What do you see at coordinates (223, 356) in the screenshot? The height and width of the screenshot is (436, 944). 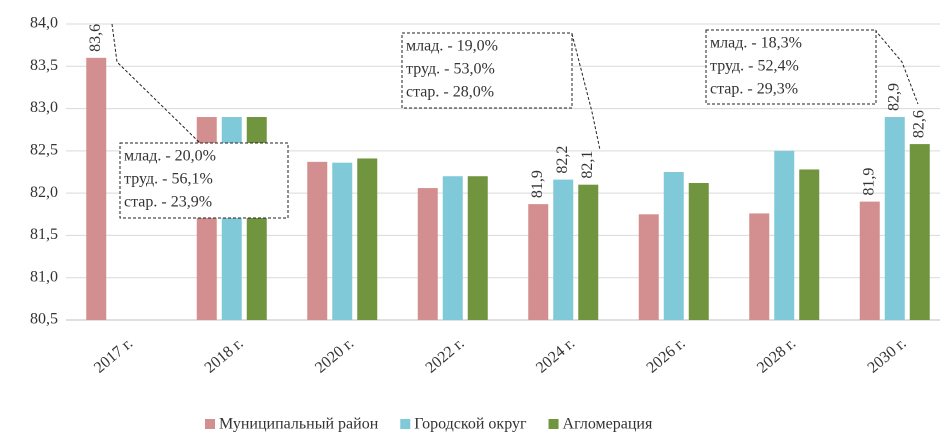 I see `x-tick-label: 2018 г.` at bounding box center [223, 356].